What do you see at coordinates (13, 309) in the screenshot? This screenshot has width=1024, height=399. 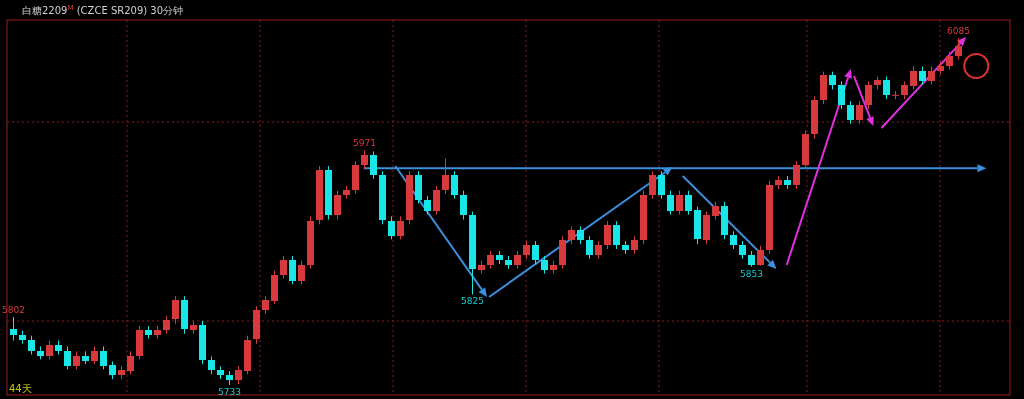 I see `annotation: 5802` at bounding box center [13, 309].